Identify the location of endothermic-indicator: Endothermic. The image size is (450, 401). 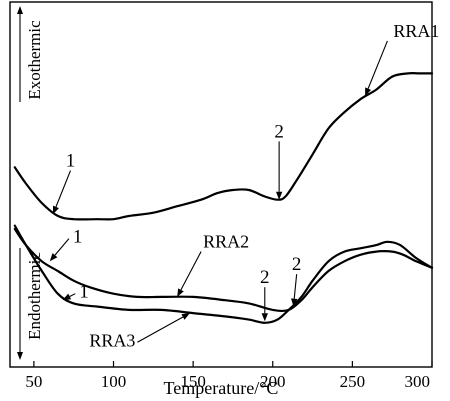
(30, 304).